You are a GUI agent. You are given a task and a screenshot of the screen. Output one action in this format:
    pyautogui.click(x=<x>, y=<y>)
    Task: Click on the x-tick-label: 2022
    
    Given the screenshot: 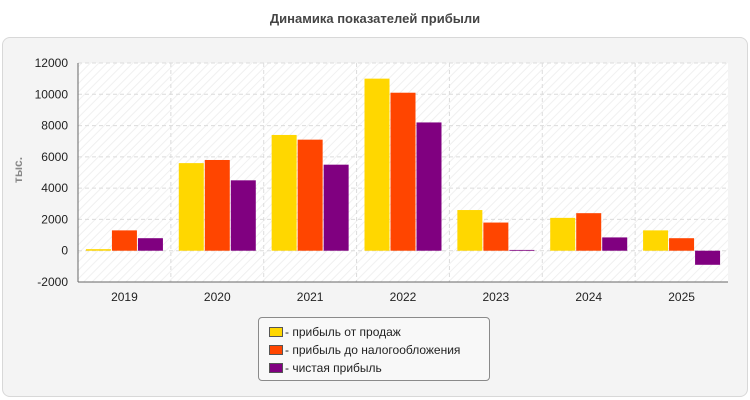 What is the action you would take?
    pyautogui.click(x=403, y=297)
    